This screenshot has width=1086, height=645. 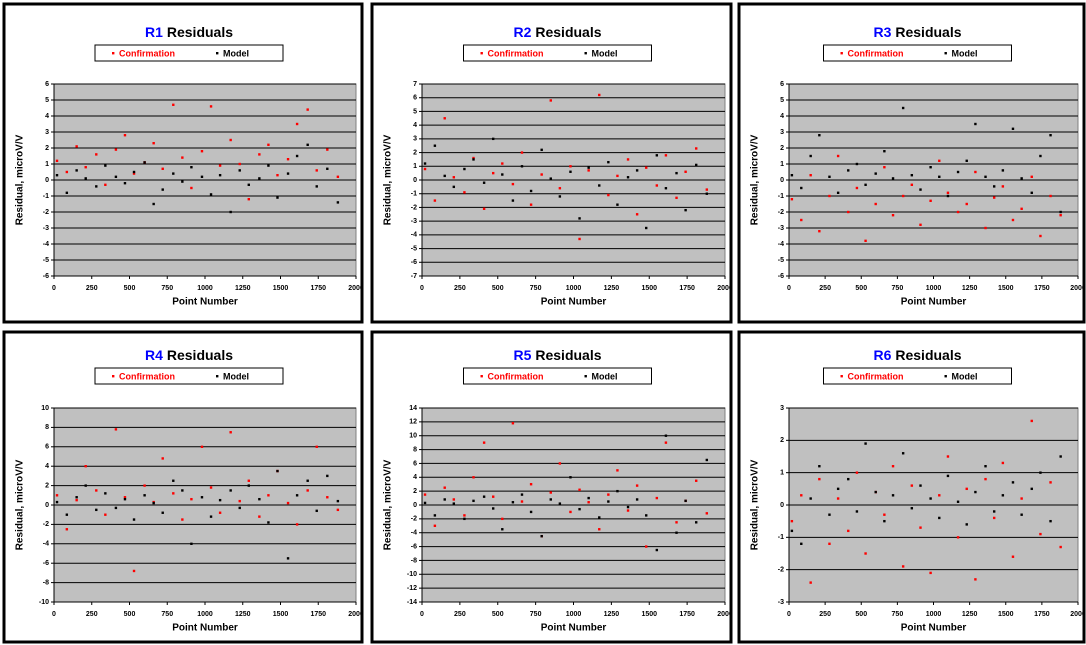 I want to click on x-tick-label: 500, so click(x=861, y=614).